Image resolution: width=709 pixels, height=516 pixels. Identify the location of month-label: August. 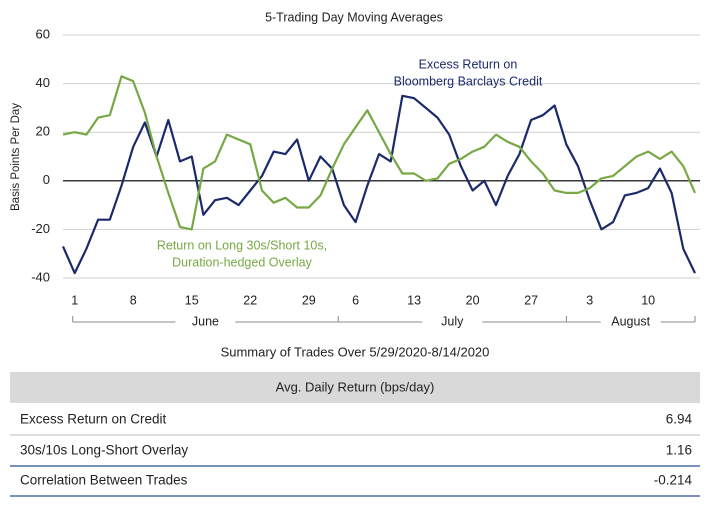
(630, 321).